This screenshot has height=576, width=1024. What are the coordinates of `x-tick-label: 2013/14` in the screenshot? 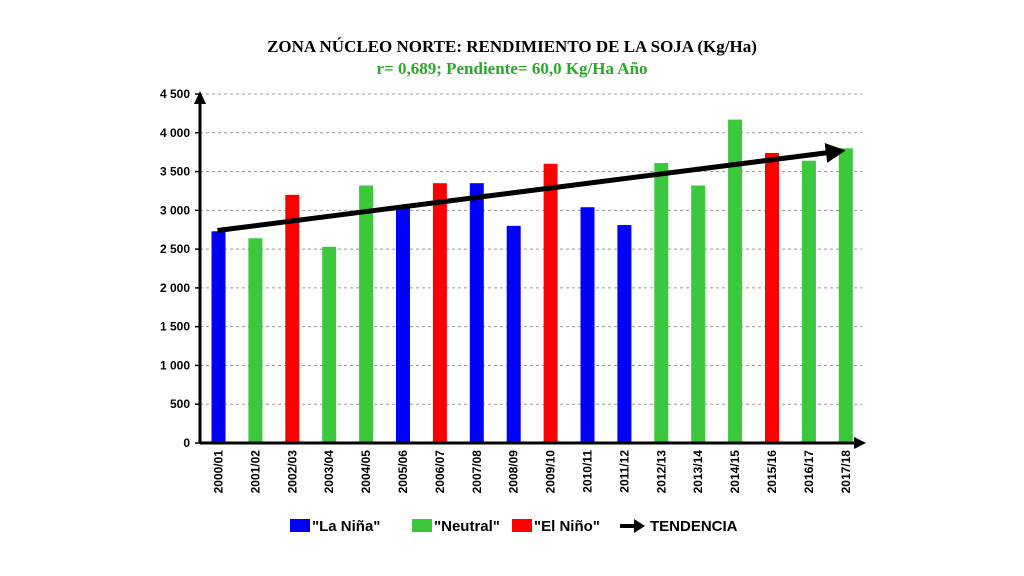 It's located at (698, 472).